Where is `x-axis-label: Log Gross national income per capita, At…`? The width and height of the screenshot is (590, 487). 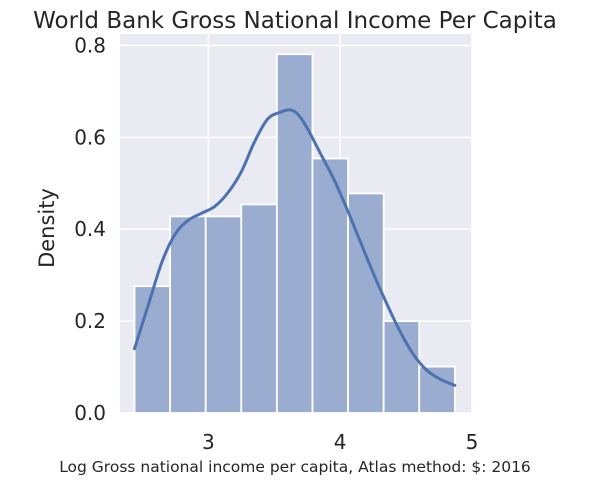 x-axis-label: Log Gross national income per capita, At… is located at coordinates (295, 467).